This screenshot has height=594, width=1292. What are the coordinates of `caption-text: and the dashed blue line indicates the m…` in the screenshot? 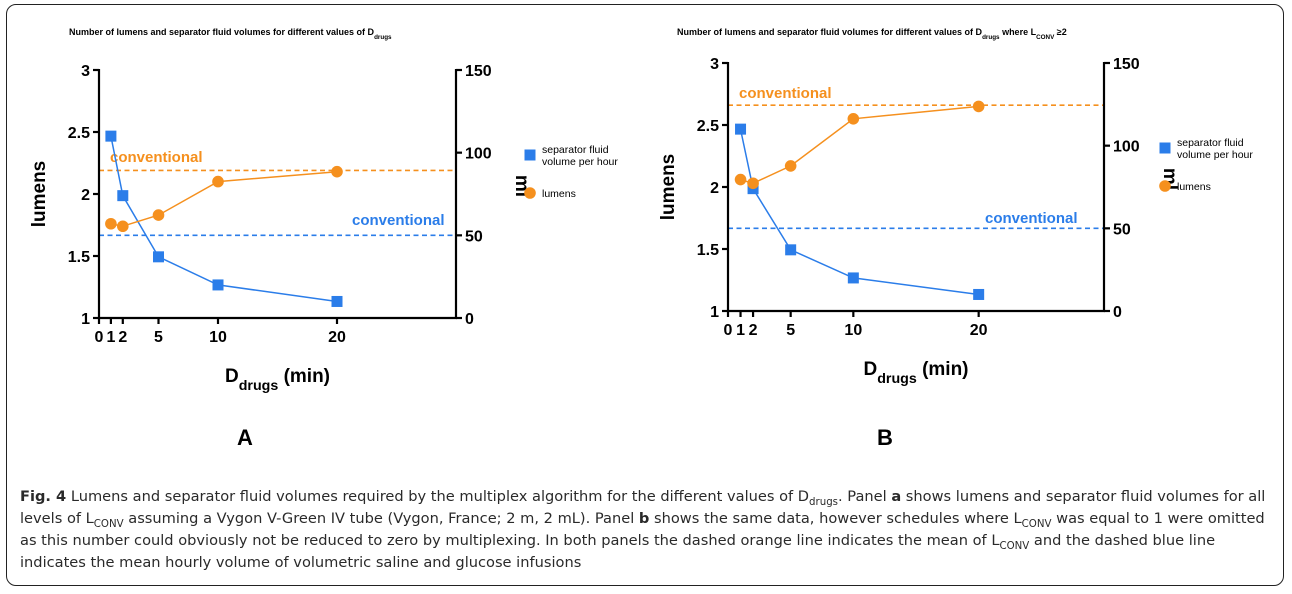 It's located at (618, 551).